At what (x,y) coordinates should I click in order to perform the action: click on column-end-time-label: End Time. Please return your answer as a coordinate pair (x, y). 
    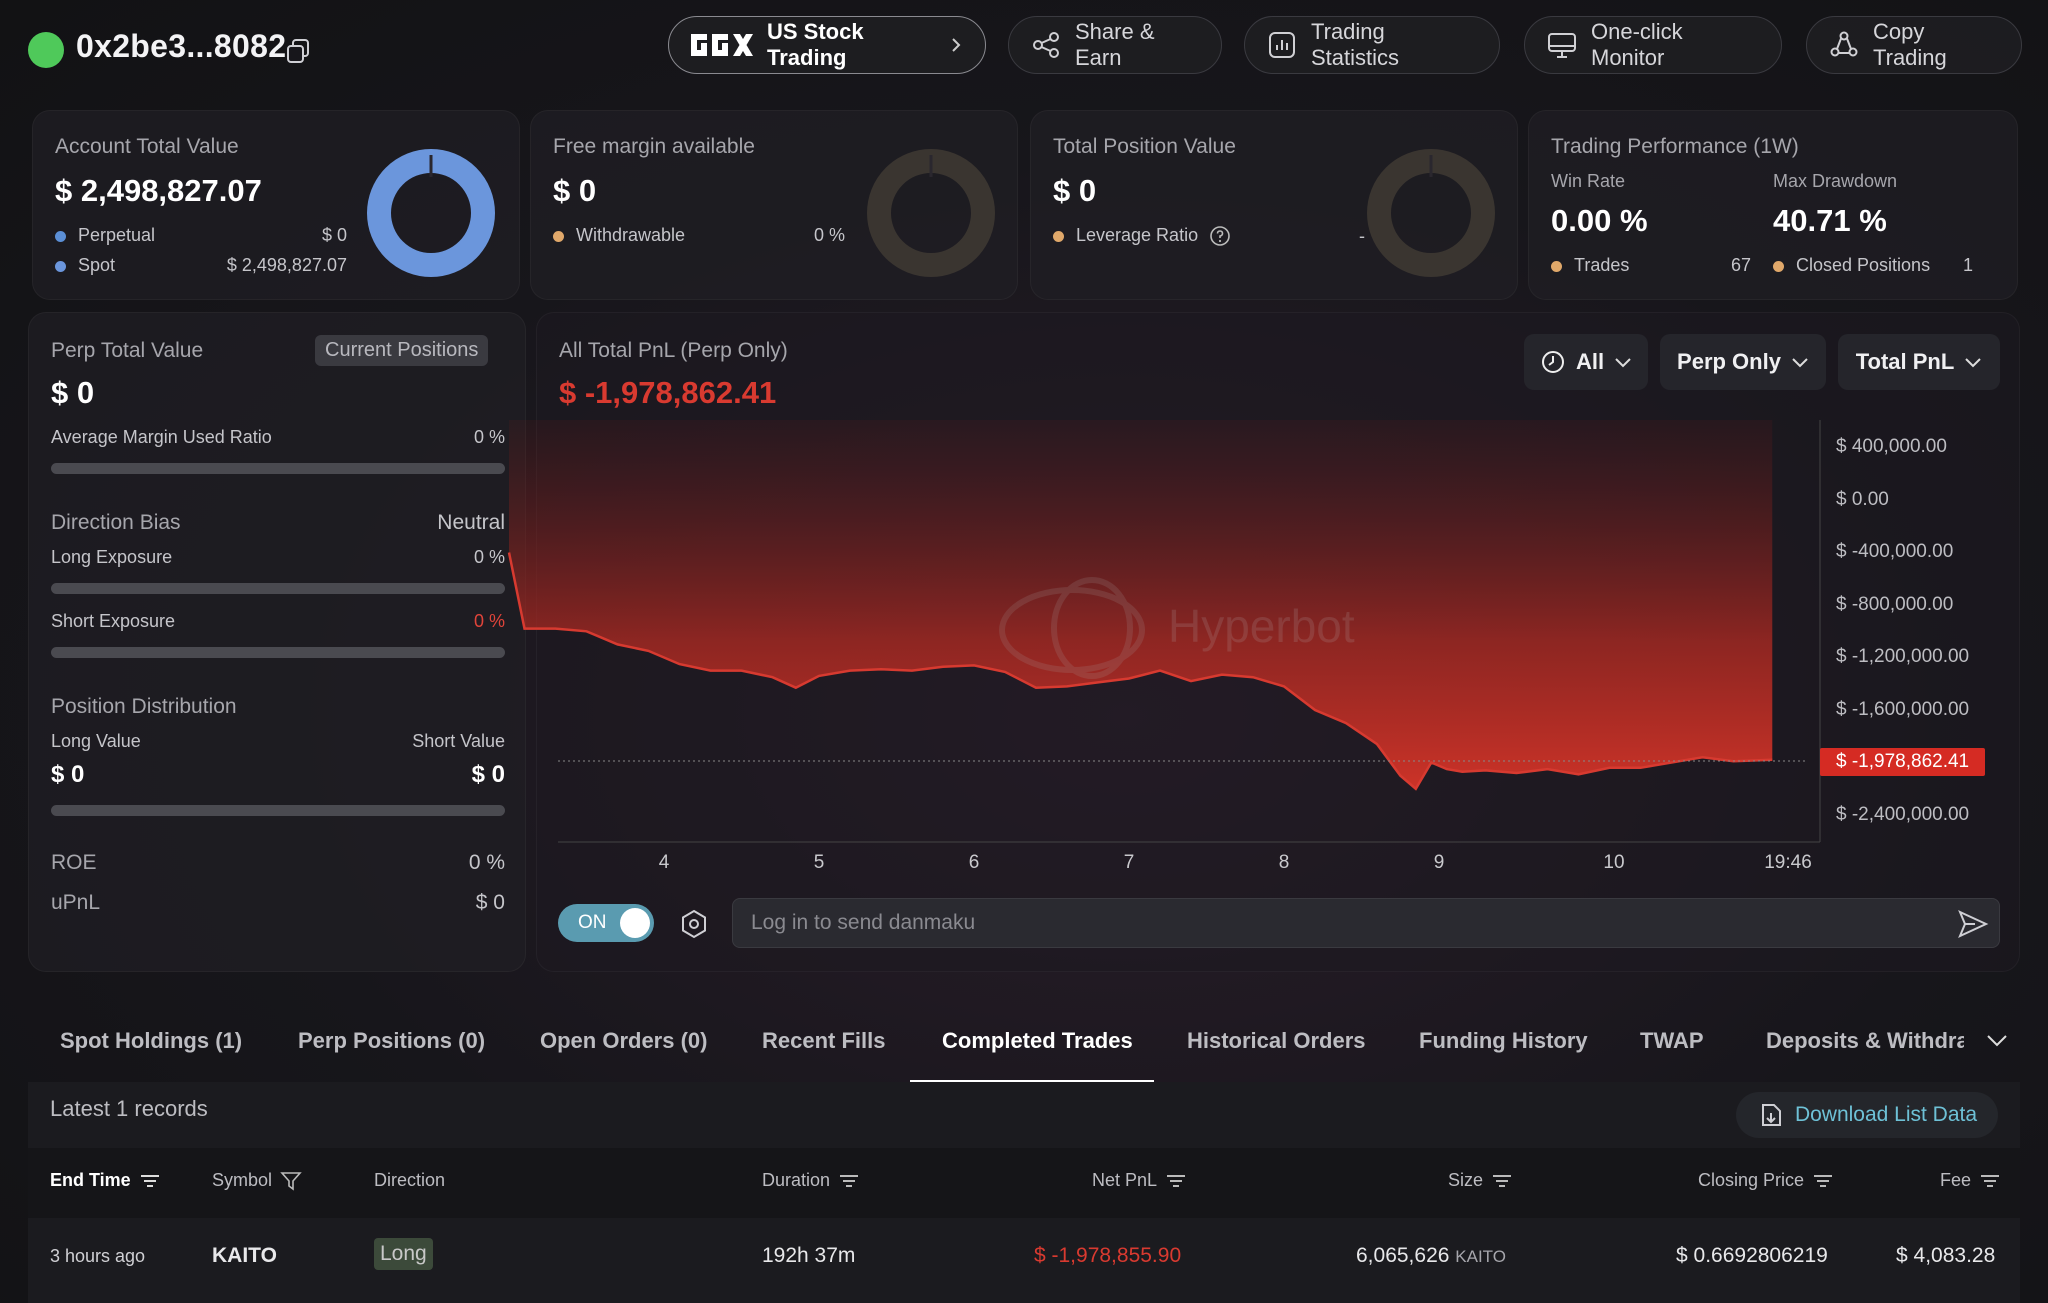
    Looking at the image, I should click on (90, 1180).